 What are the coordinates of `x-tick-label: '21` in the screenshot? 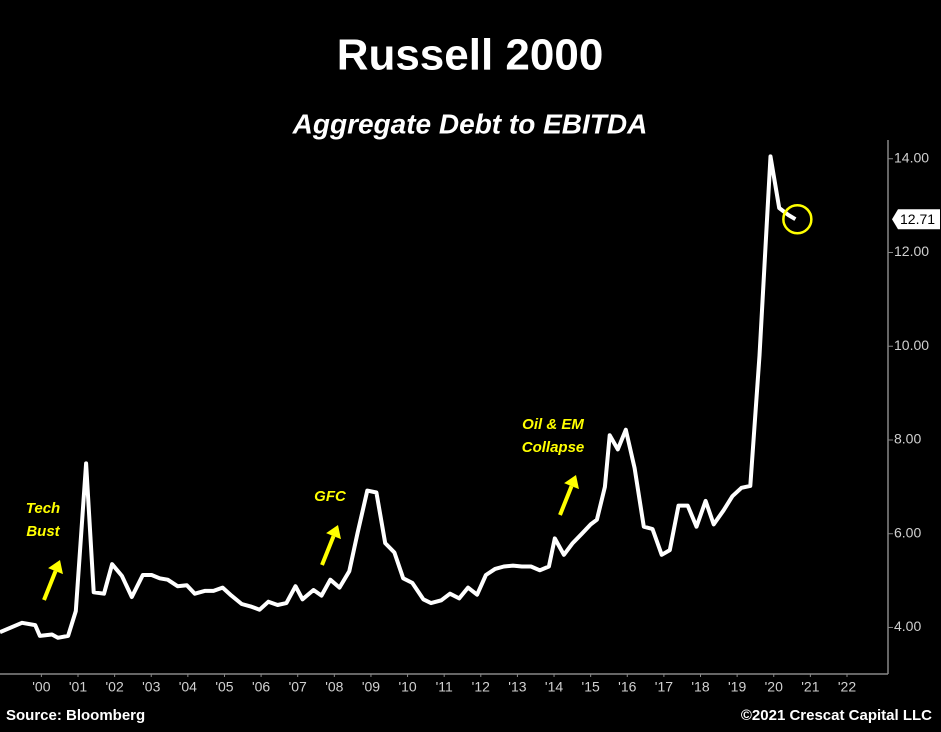 It's located at (810, 687).